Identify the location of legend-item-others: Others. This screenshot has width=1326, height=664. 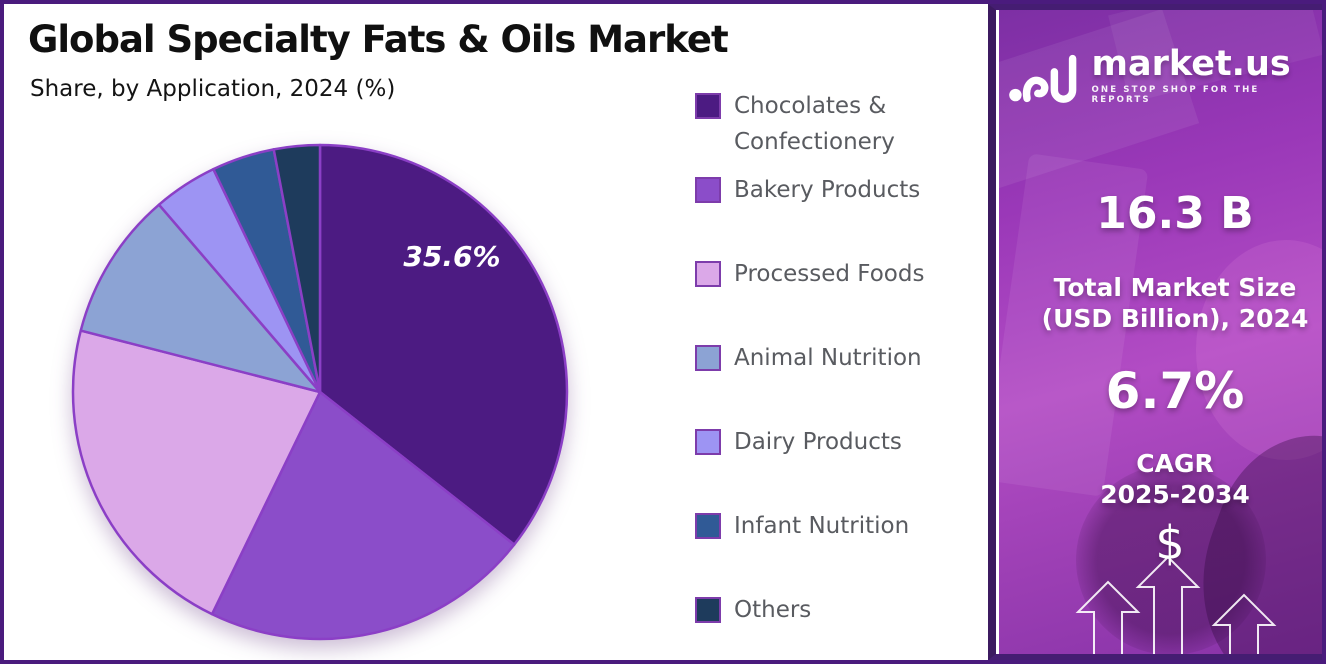
(823, 610).